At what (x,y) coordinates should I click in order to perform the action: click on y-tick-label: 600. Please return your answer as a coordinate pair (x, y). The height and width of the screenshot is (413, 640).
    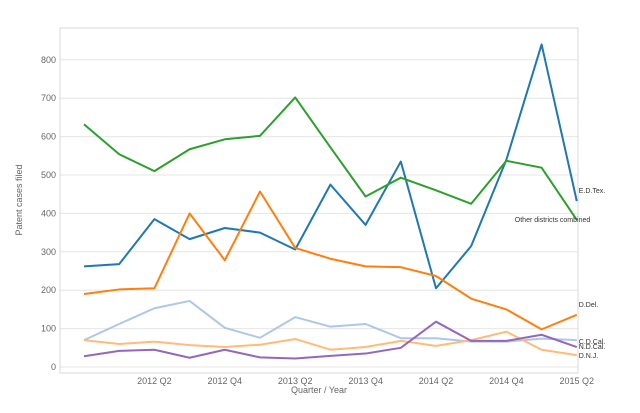
    Looking at the image, I should click on (48, 137).